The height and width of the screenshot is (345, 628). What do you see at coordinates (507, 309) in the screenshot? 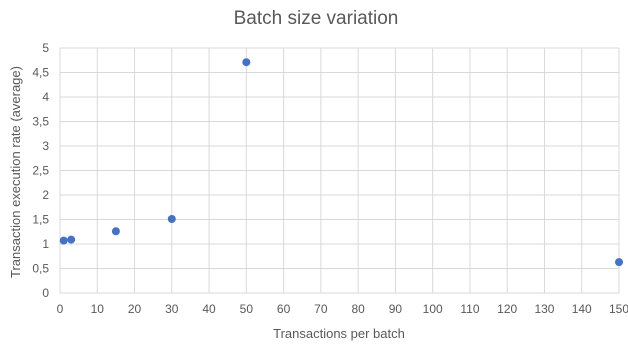
I see `x-tick-label: 120` at bounding box center [507, 309].